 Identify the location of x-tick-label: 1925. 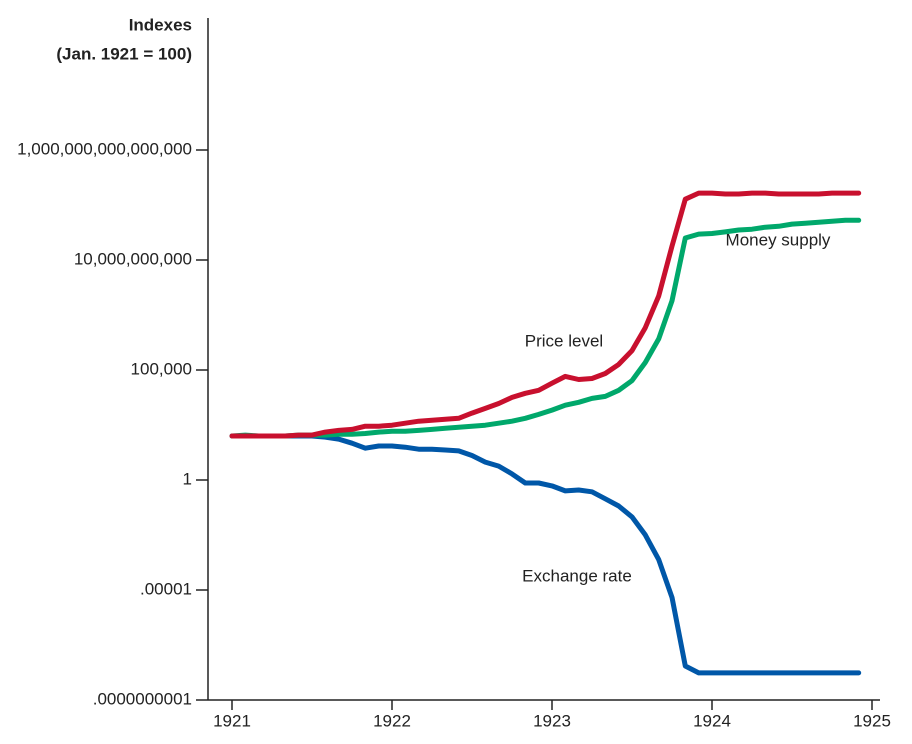
(872, 720).